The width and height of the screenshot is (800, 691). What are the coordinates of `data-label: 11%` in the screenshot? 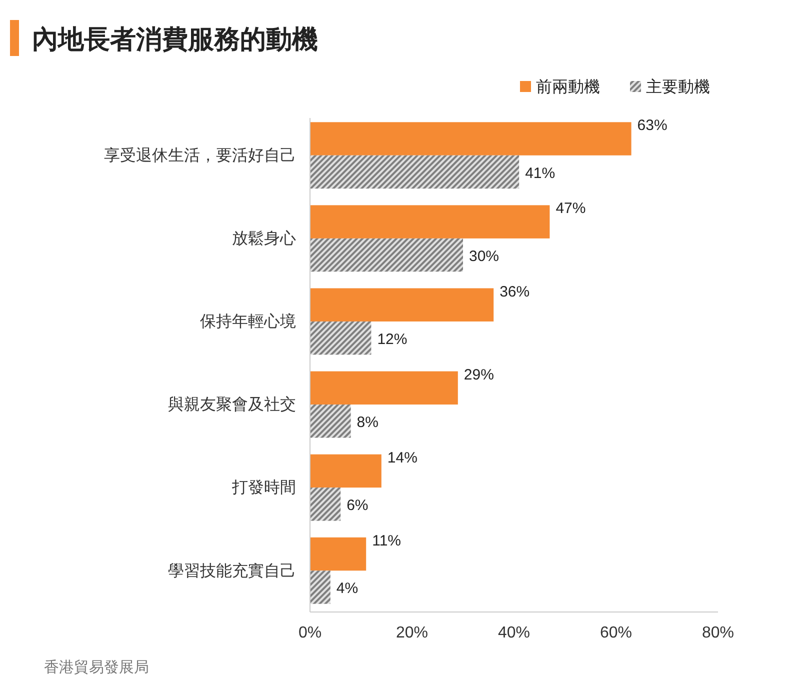 It's located at (387, 541).